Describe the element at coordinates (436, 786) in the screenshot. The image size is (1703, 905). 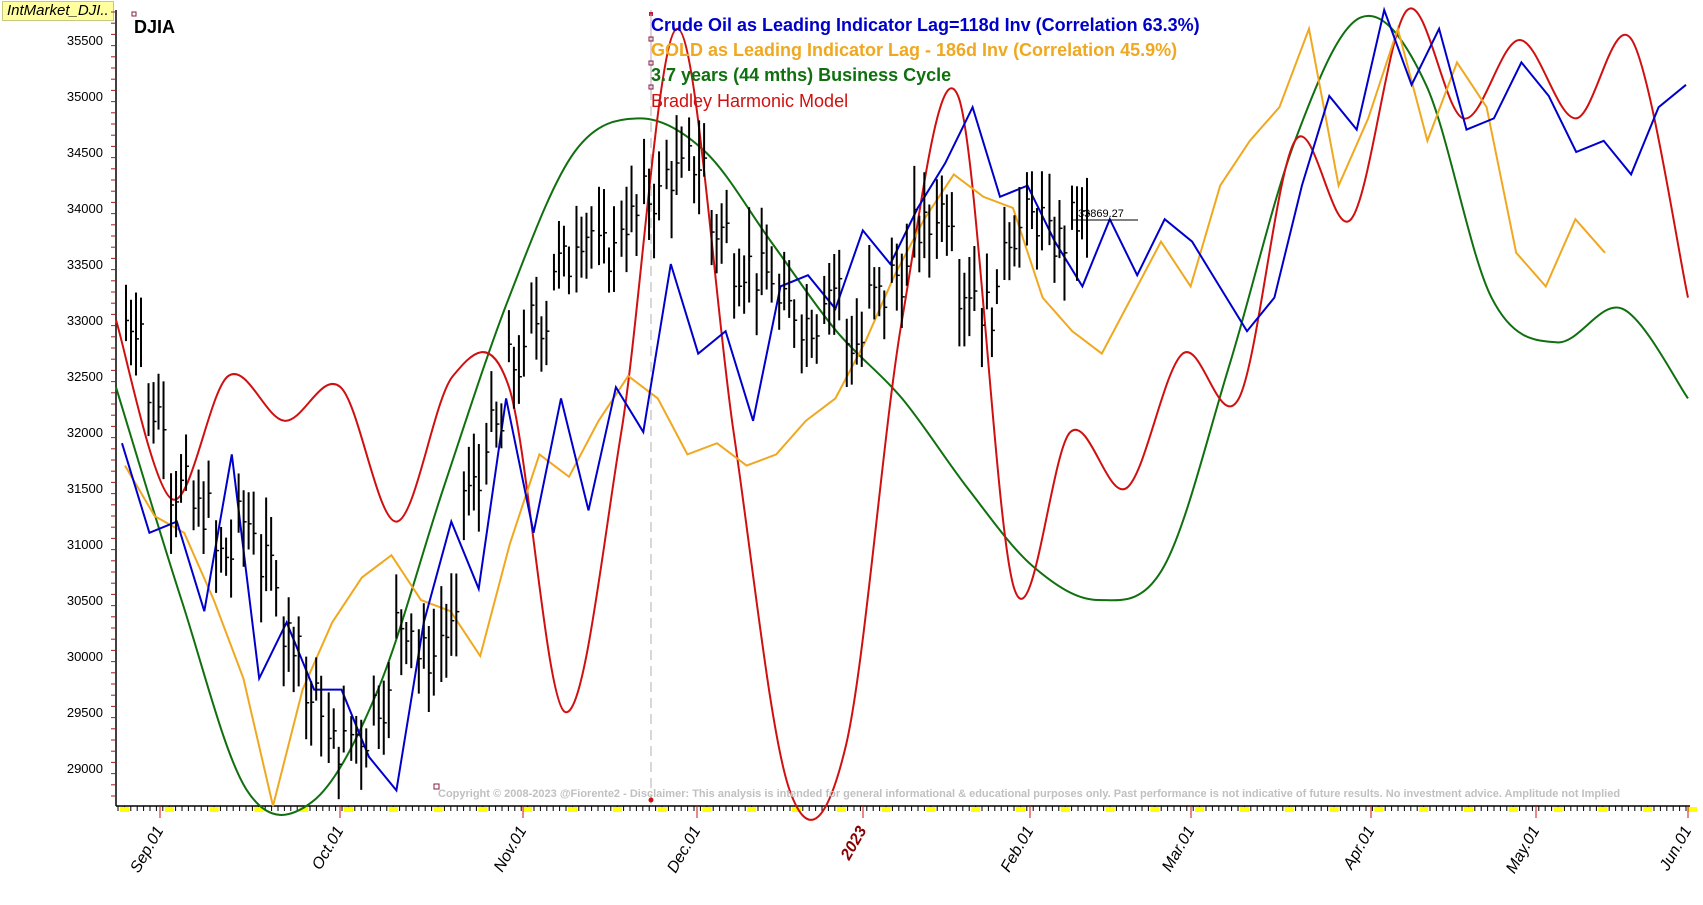
I see `copyright-marker` at that location.